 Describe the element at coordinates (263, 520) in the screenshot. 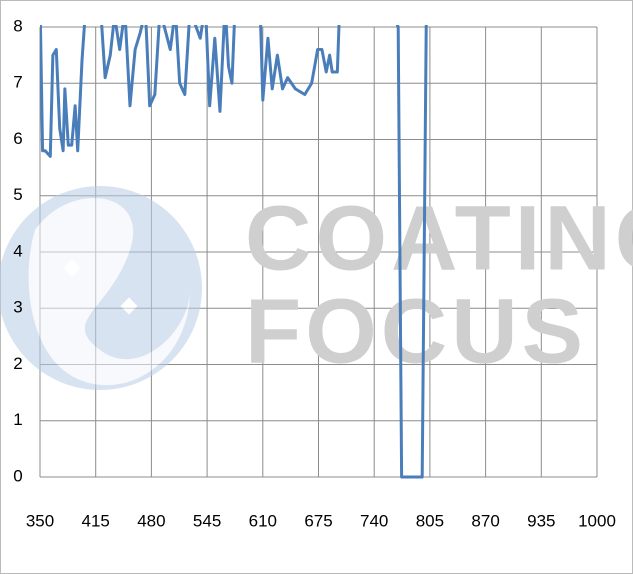

I see `x-tick-label: 610` at that location.